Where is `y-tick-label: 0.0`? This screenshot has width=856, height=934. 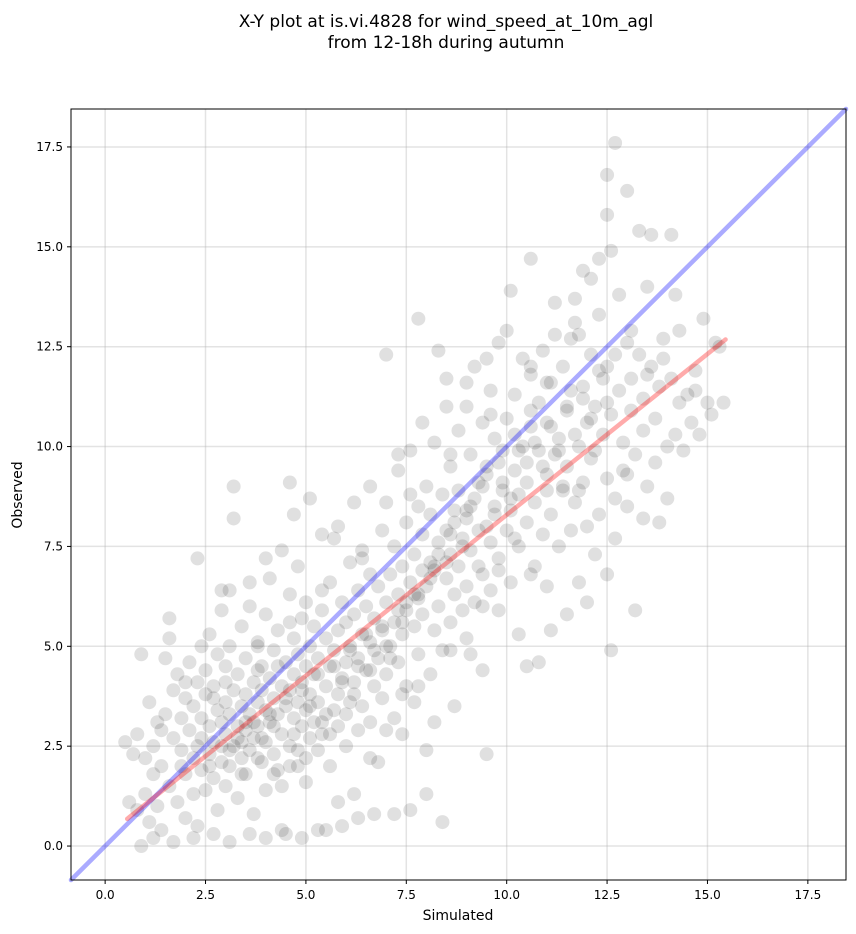 y-tick-label: 0.0 is located at coordinates (53, 846).